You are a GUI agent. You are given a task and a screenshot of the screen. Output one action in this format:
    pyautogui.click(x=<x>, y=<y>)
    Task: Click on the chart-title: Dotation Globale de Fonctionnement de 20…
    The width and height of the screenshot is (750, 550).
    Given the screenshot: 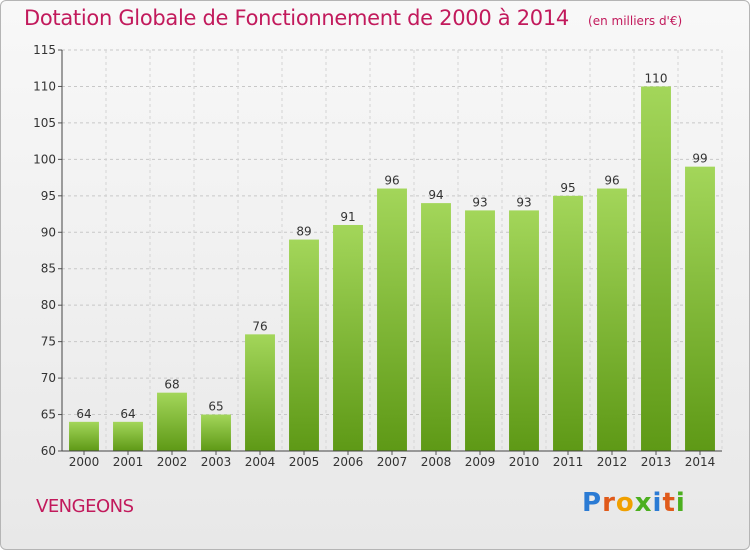 What is the action you would take?
    pyautogui.click(x=296, y=18)
    